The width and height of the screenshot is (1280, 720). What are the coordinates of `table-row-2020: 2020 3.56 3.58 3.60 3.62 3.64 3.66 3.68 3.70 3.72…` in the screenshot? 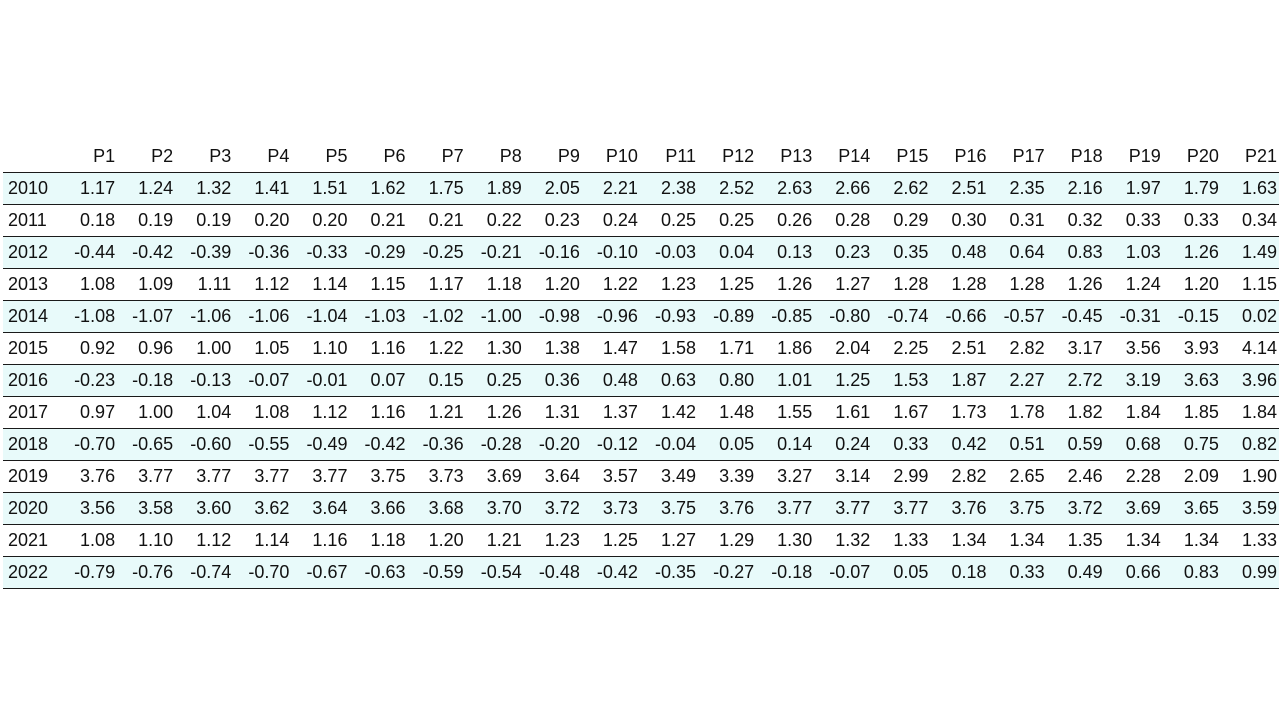 It's located at (641, 508).